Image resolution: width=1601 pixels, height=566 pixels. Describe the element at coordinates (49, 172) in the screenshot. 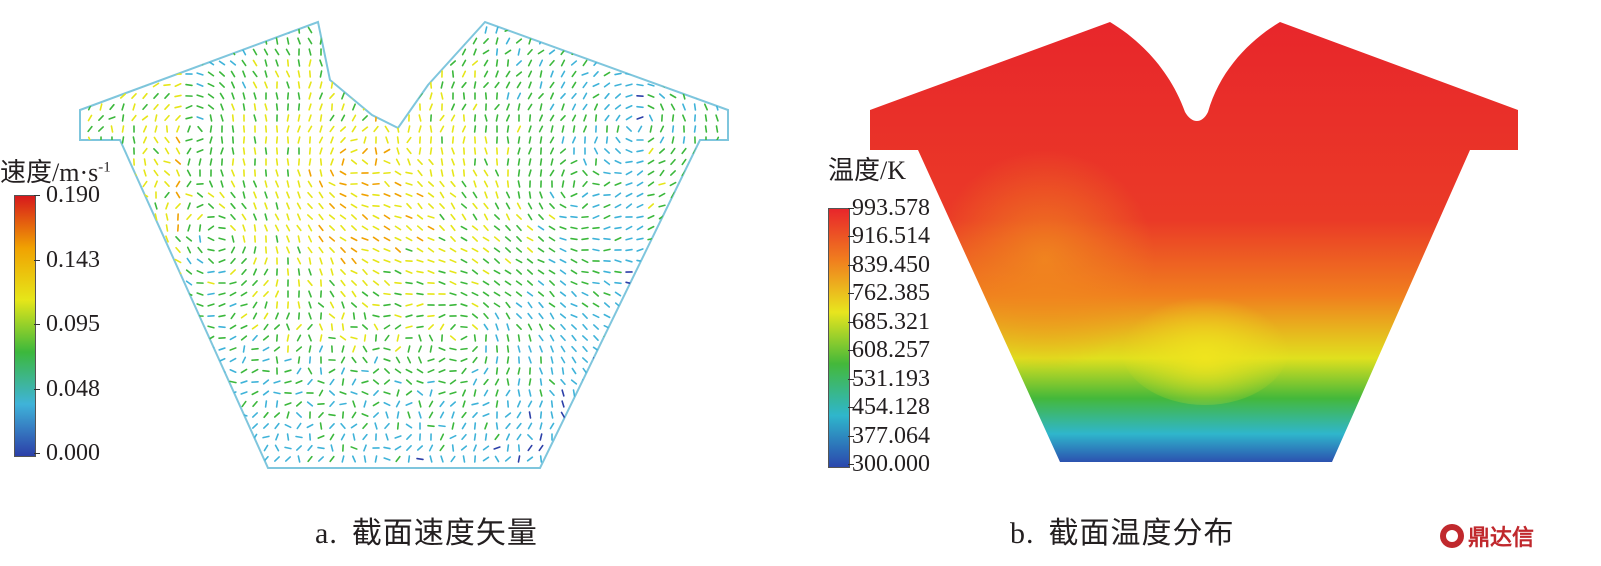

I see `velocity-legend-title-text: 速度/m·s` at that location.